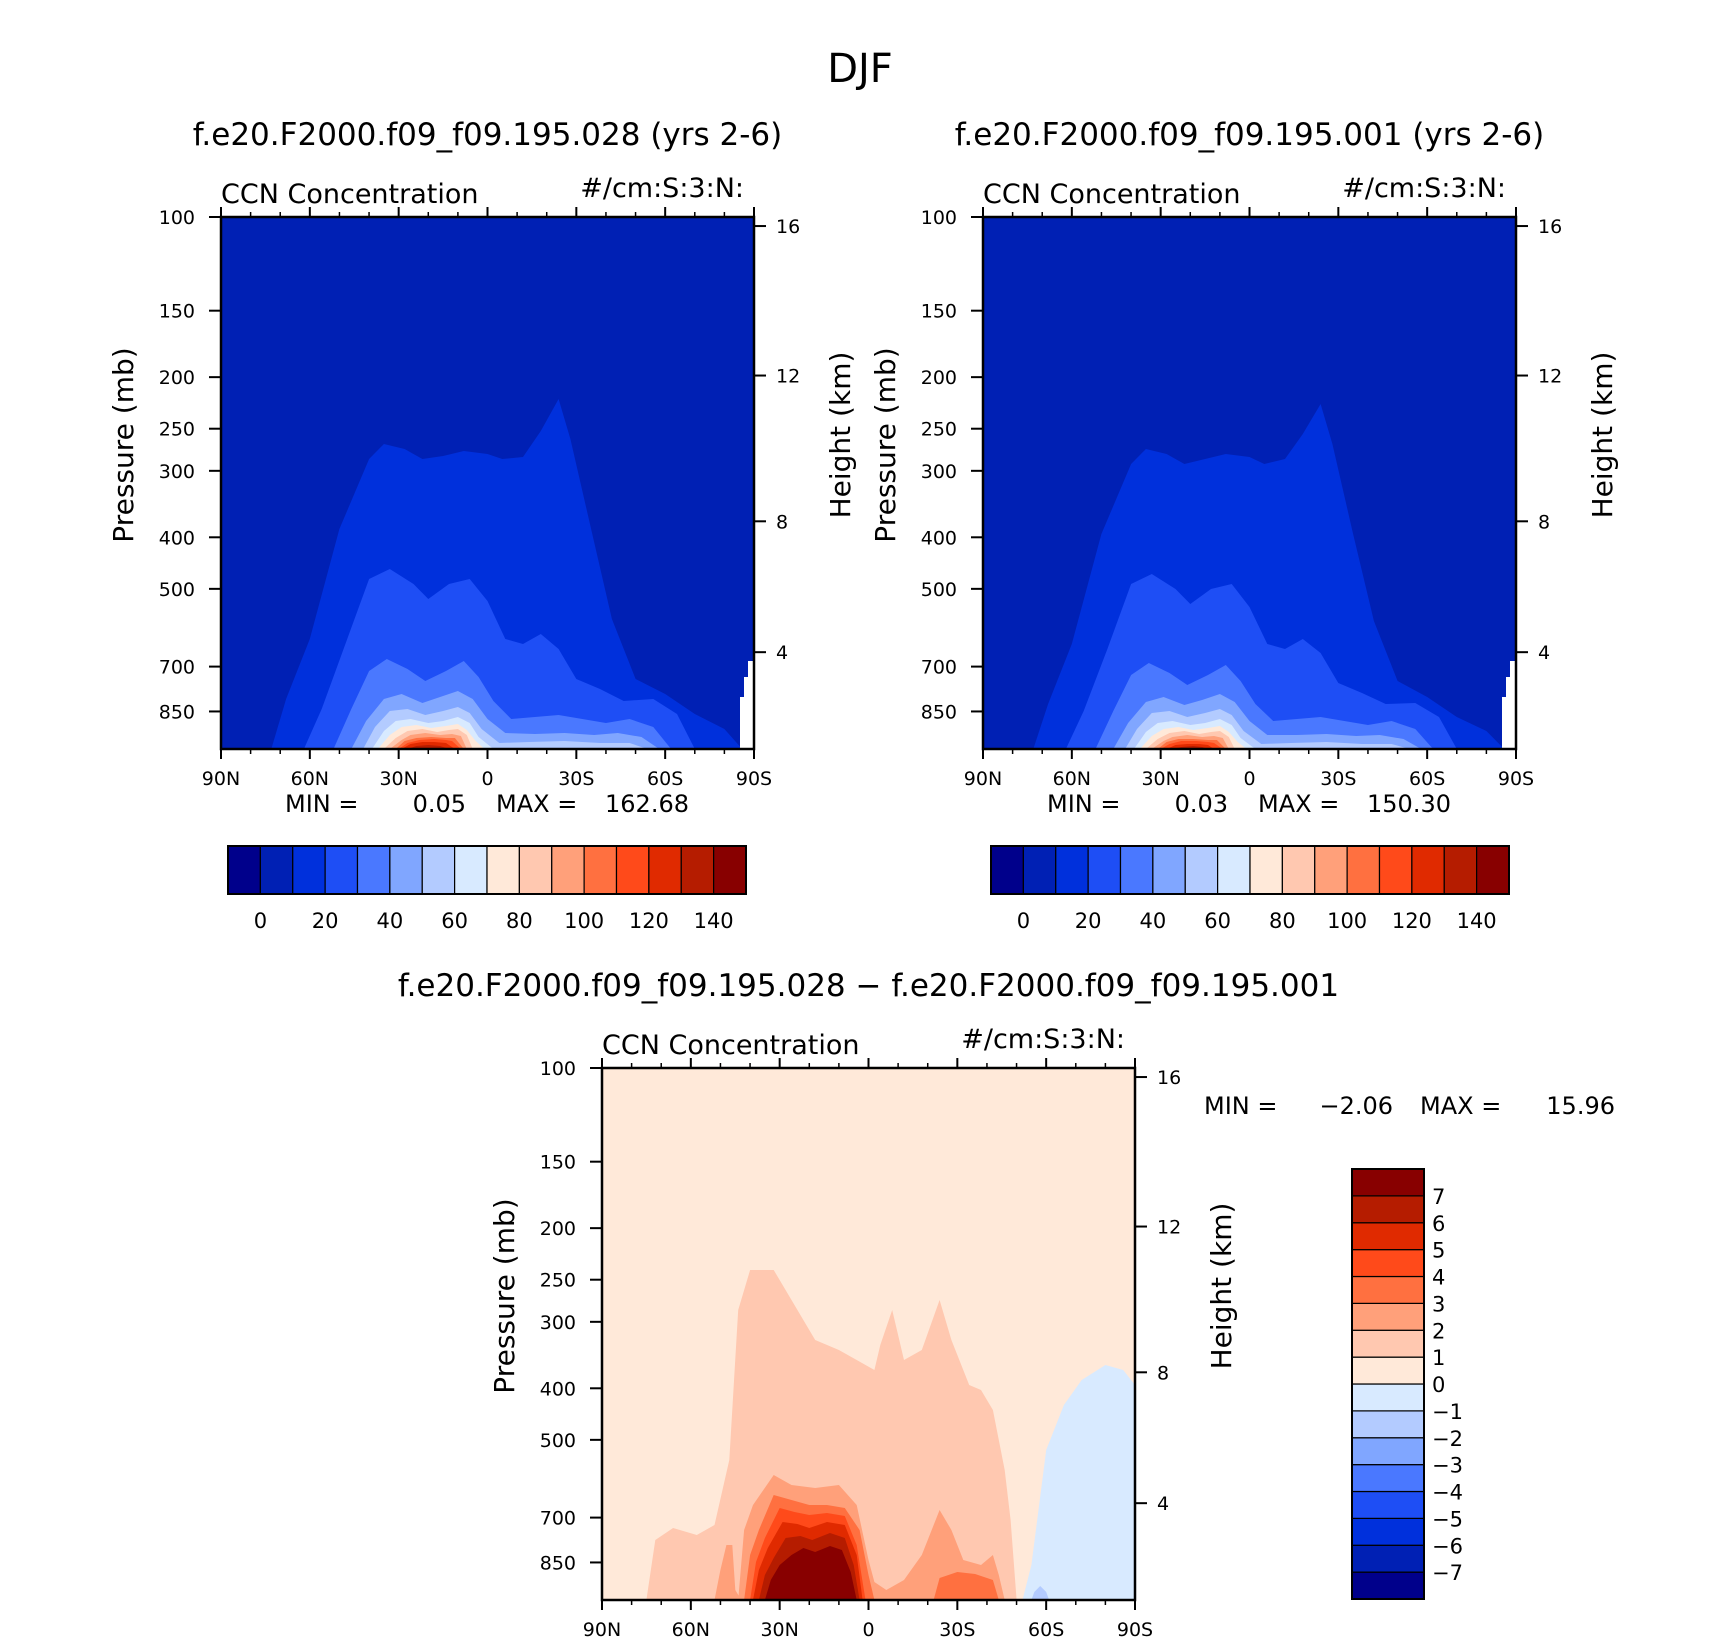  I want to click on colorbar-label: −6, so click(1447, 1546).